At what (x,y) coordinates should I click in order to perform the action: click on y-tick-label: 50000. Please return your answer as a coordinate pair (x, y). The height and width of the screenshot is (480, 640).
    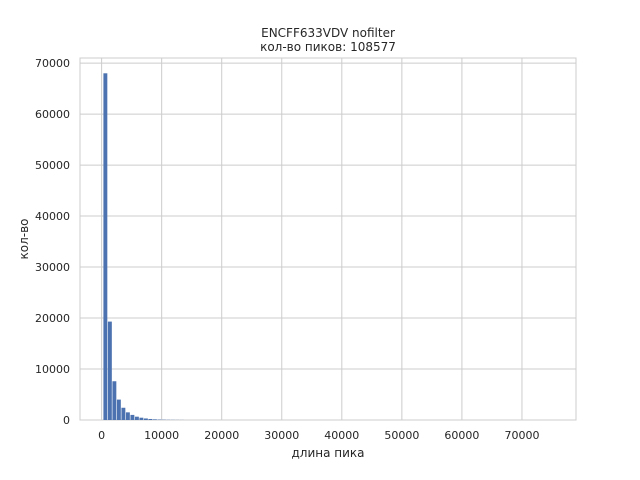
    Looking at the image, I should click on (52, 165).